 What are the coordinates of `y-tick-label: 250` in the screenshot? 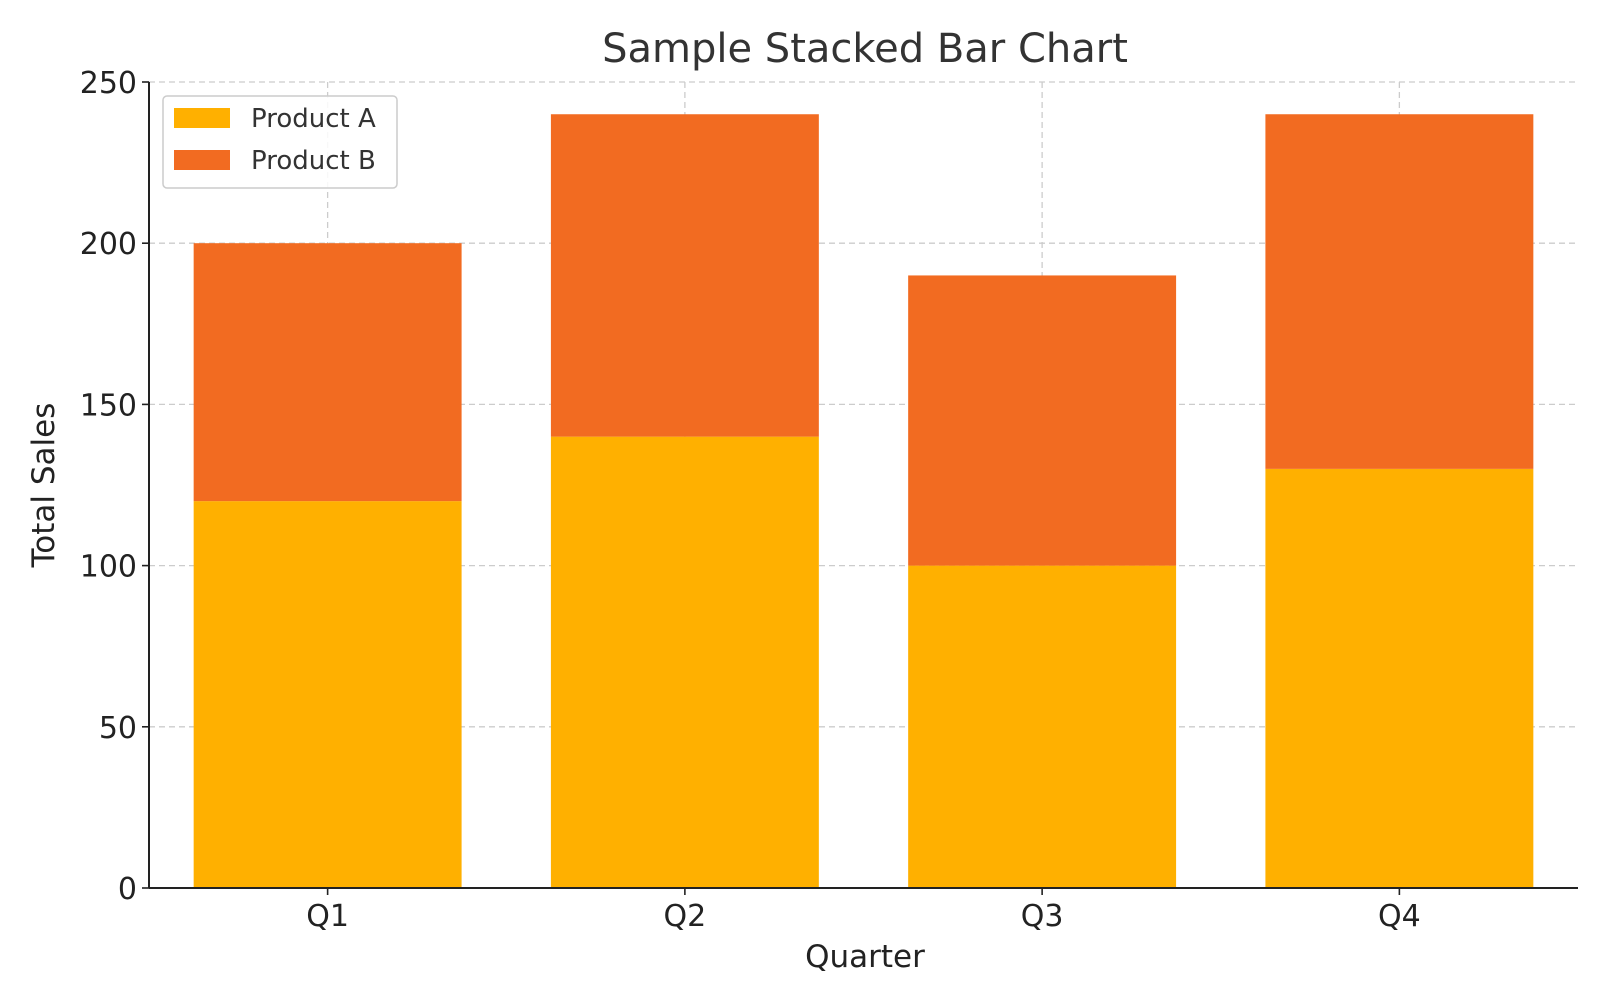 It's located at (108, 83).